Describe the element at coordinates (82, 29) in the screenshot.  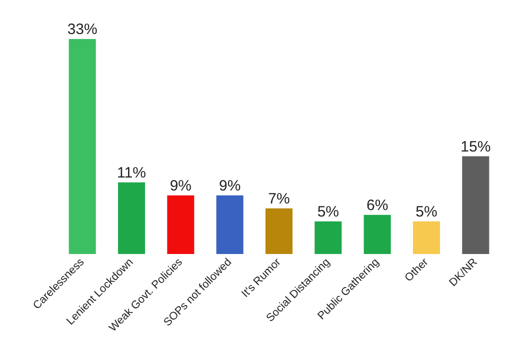
I see `data-label: 33%` at that location.